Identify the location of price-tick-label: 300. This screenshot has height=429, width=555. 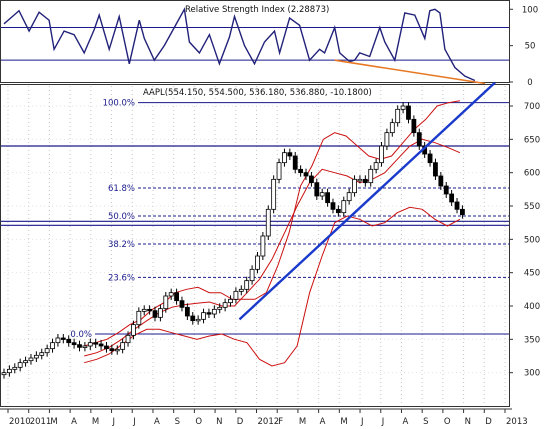
(532, 374).